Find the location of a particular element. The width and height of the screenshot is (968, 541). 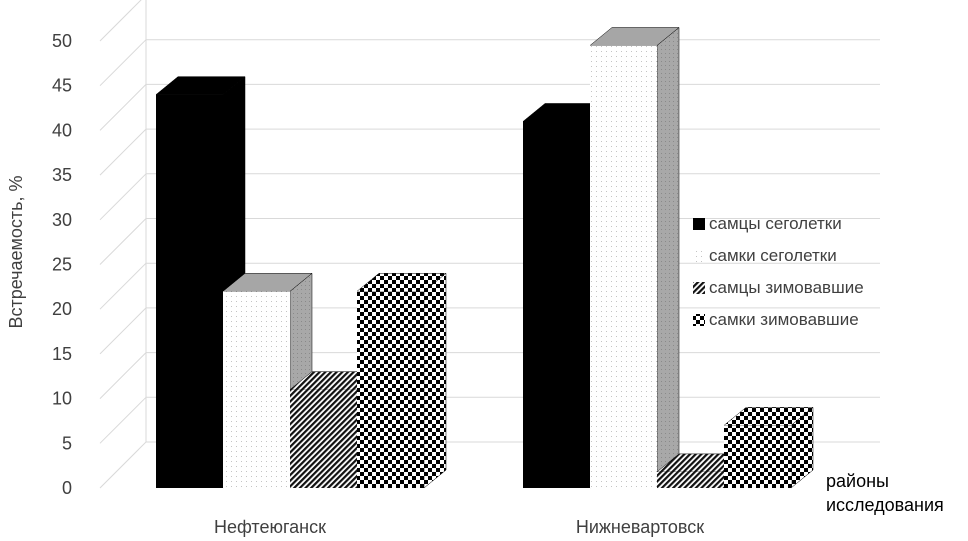

y-tick-label: 35 is located at coordinates (62, 175).